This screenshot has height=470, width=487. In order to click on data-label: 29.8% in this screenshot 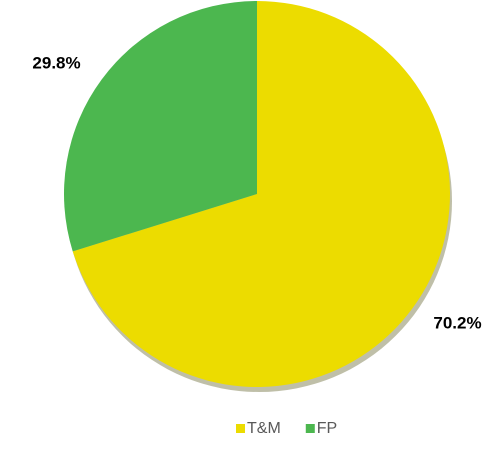, I will do `click(56, 63)`.